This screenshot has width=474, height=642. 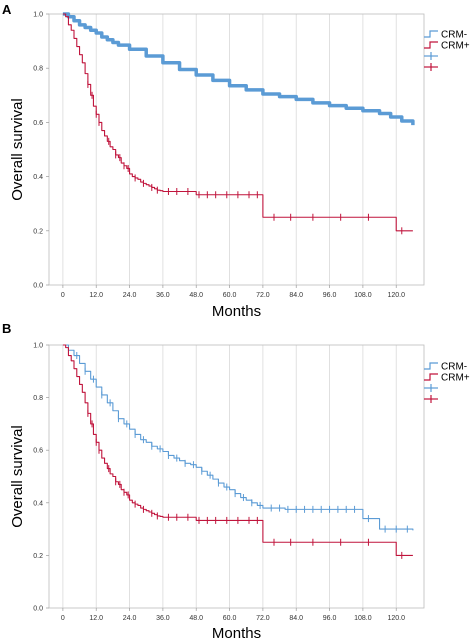 I want to click on panel-letter: A, so click(x=7, y=9).